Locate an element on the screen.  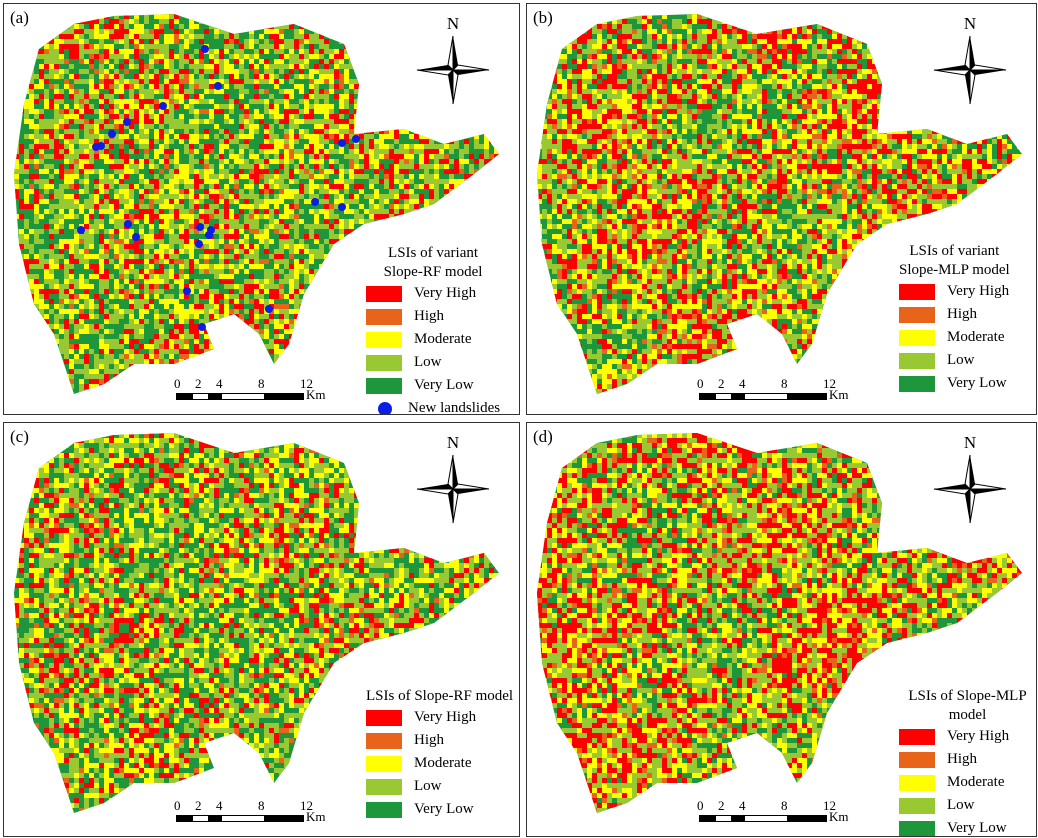
legend-title: LSIs of variant is located at coordinates (433, 253).